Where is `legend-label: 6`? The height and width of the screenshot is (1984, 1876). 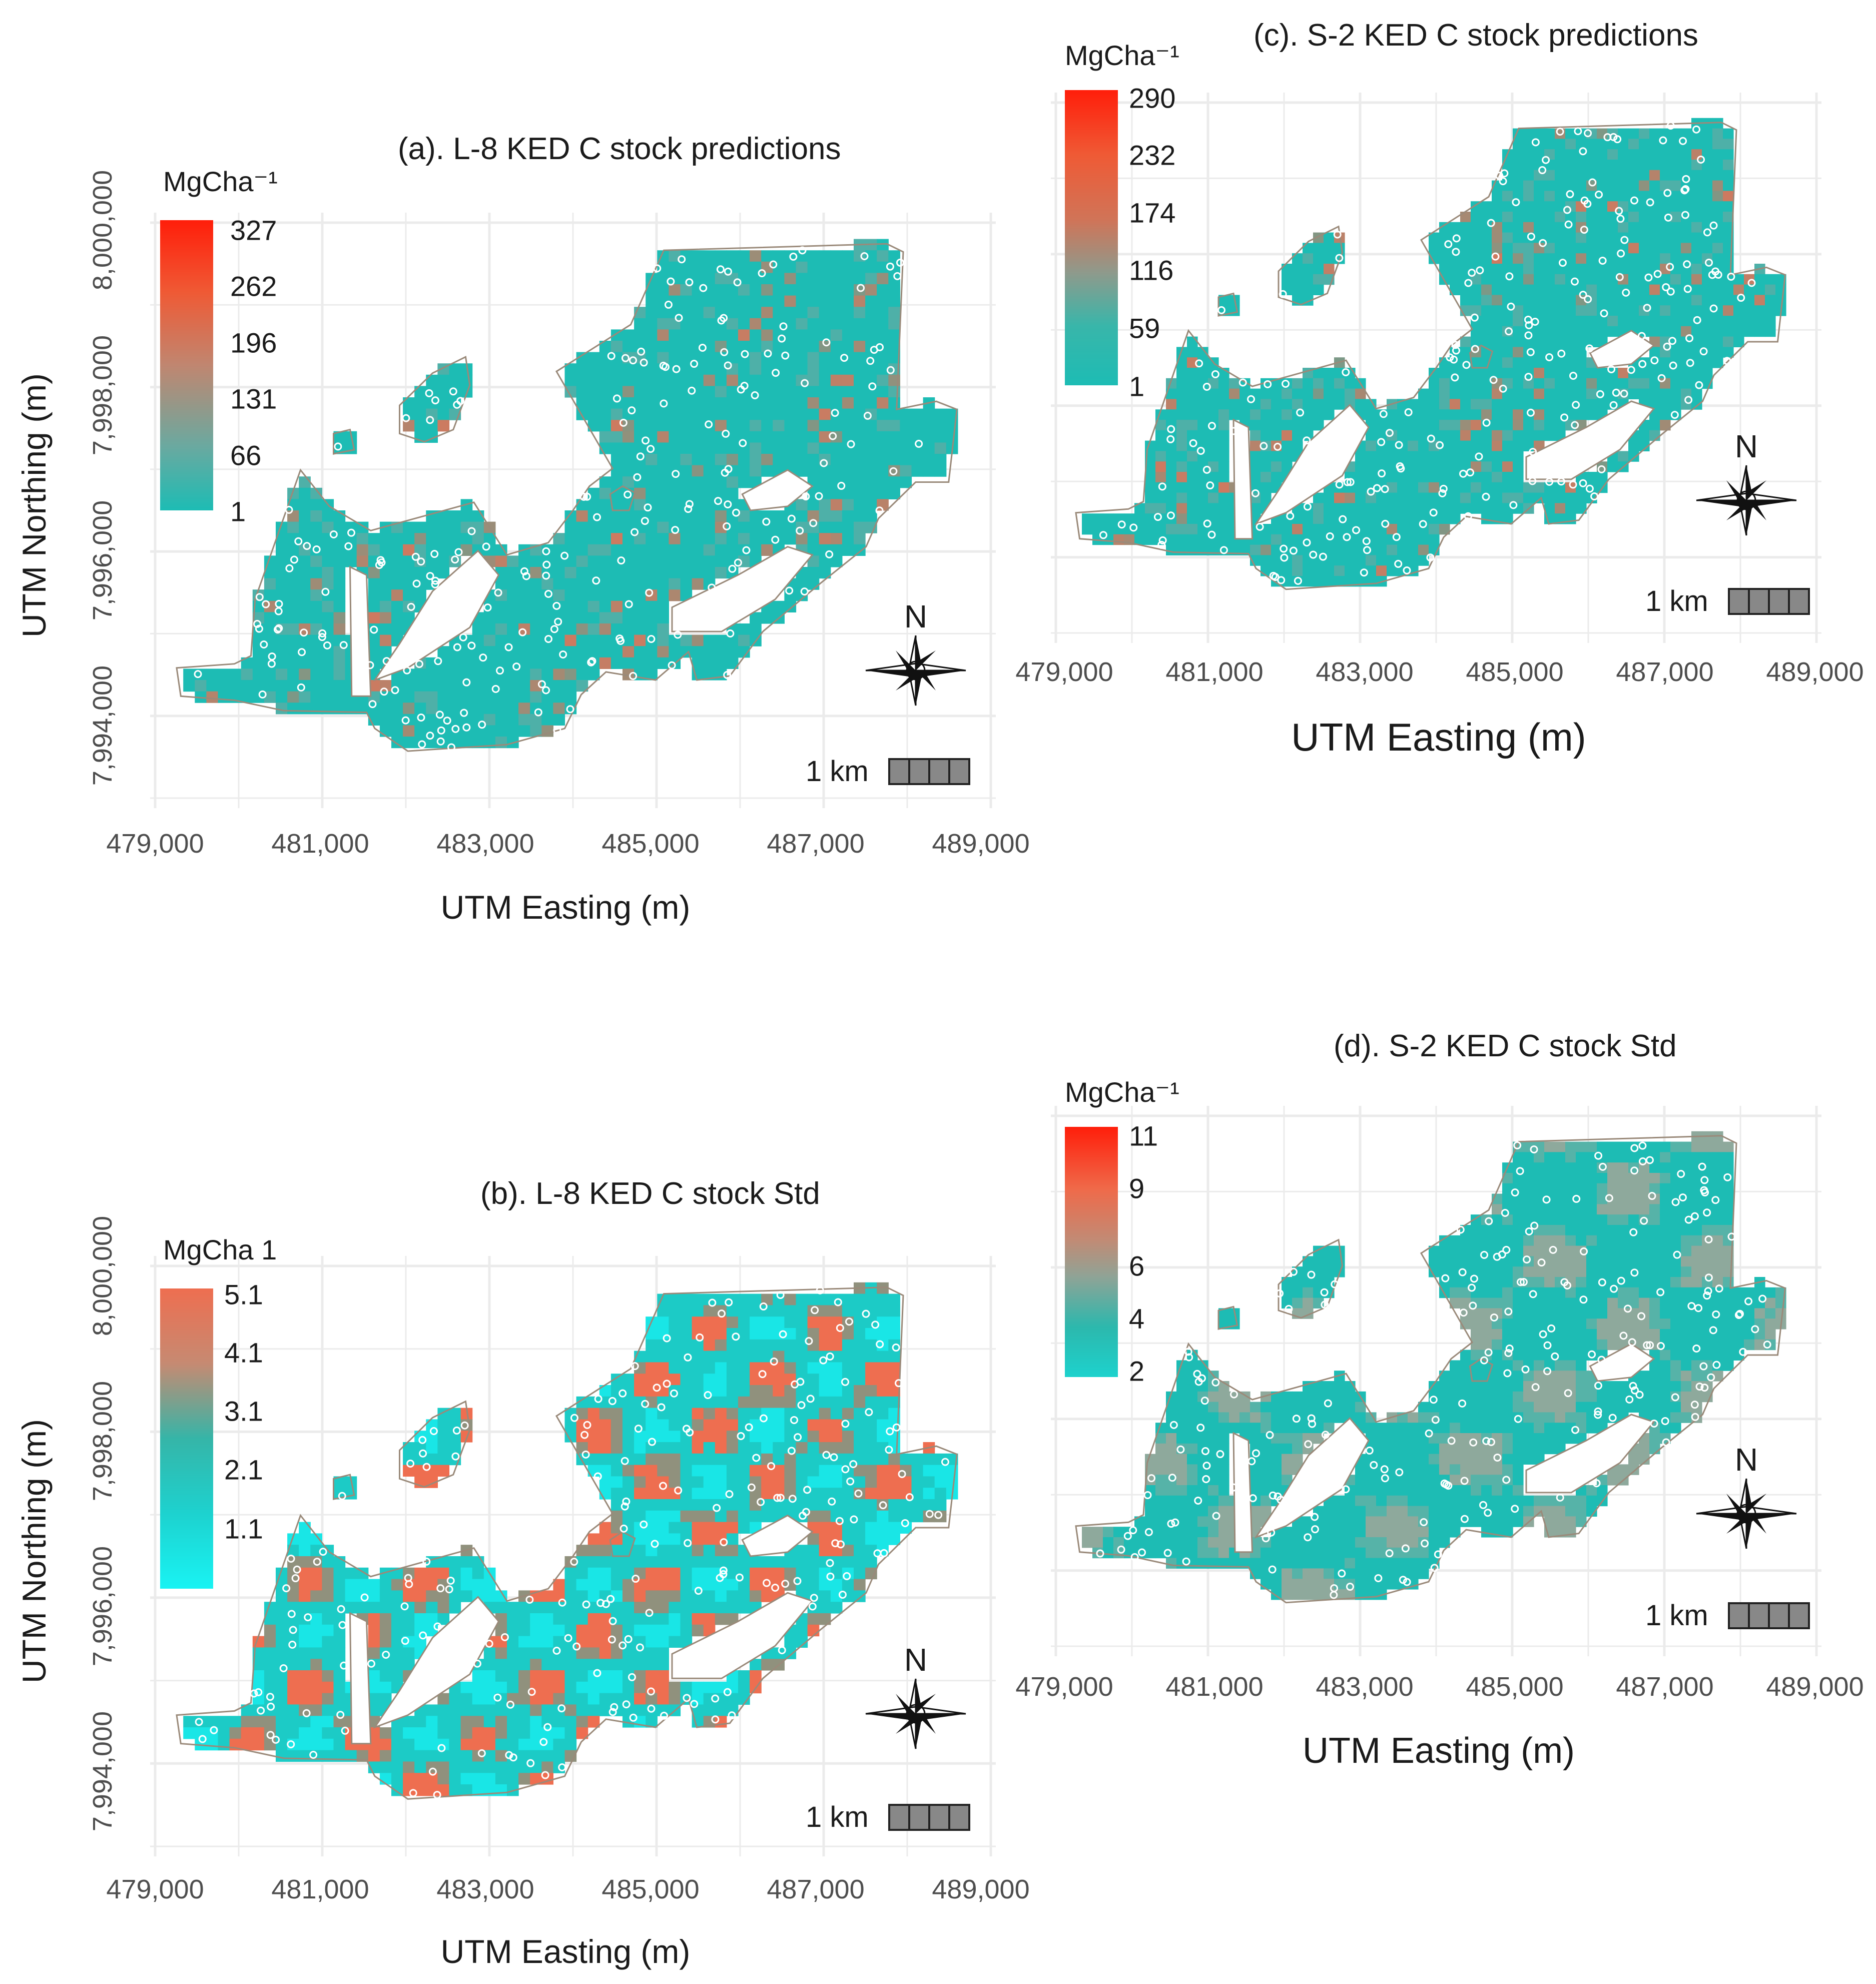 legend-label: 6 is located at coordinates (1137, 1266).